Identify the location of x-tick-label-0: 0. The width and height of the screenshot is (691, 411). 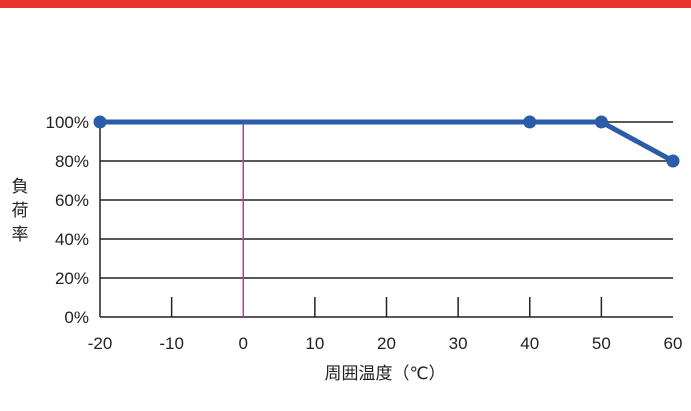
(243, 343).